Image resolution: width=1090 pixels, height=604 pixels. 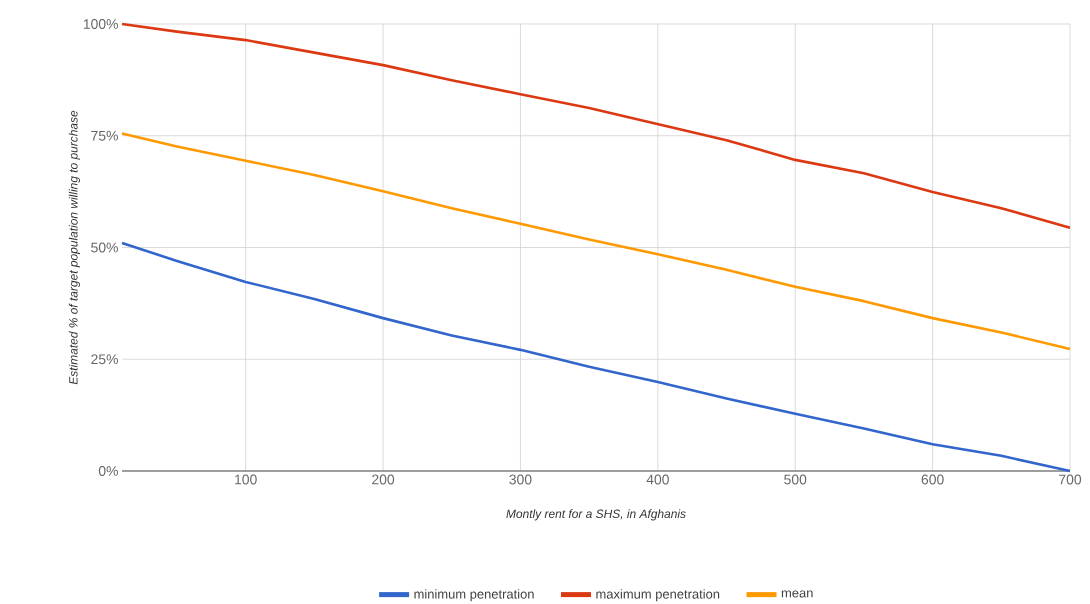 What do you see at coordinates (932, 479) in the screenshot?
I see `x-tick-label: 600` at bounding box center [932, 479].